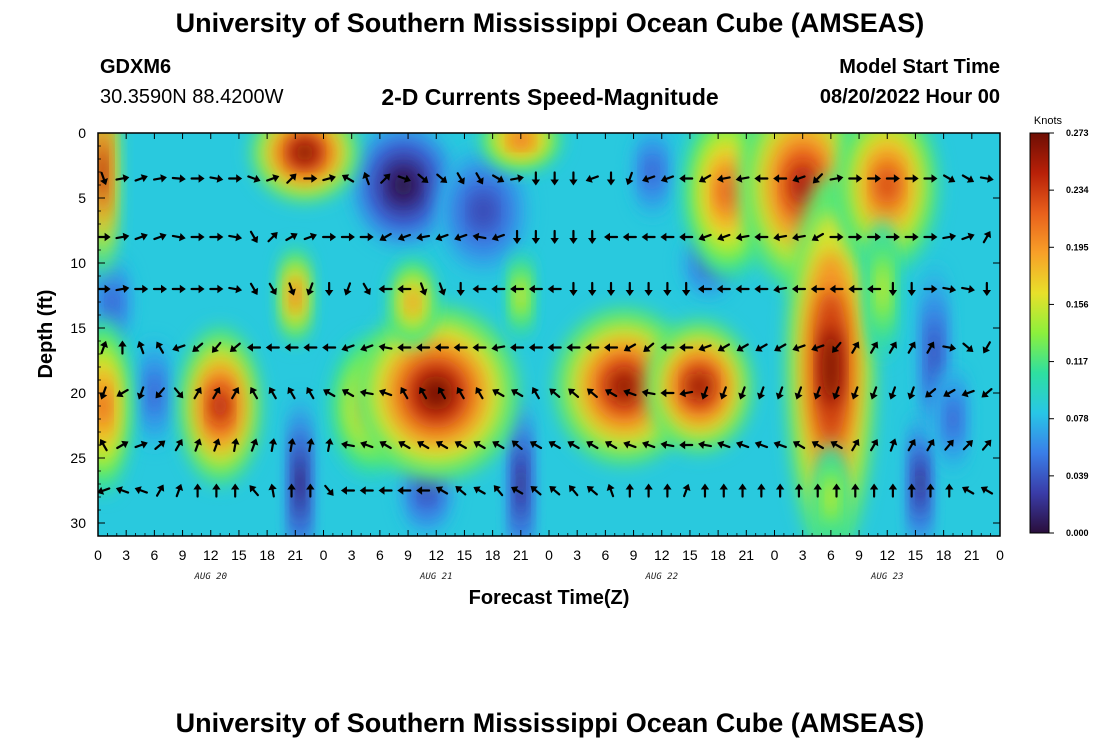  I want to click on date-label: AUG 22, so click(661, 577).